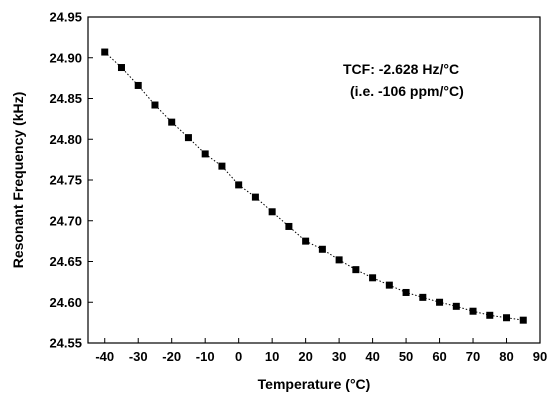 The height and width of the screenshot is (410, 550). What do you see at coordinates (65, 139) in the screenshot?
I see `y-tick-label: 24.80` at bounding box center [65, 139].